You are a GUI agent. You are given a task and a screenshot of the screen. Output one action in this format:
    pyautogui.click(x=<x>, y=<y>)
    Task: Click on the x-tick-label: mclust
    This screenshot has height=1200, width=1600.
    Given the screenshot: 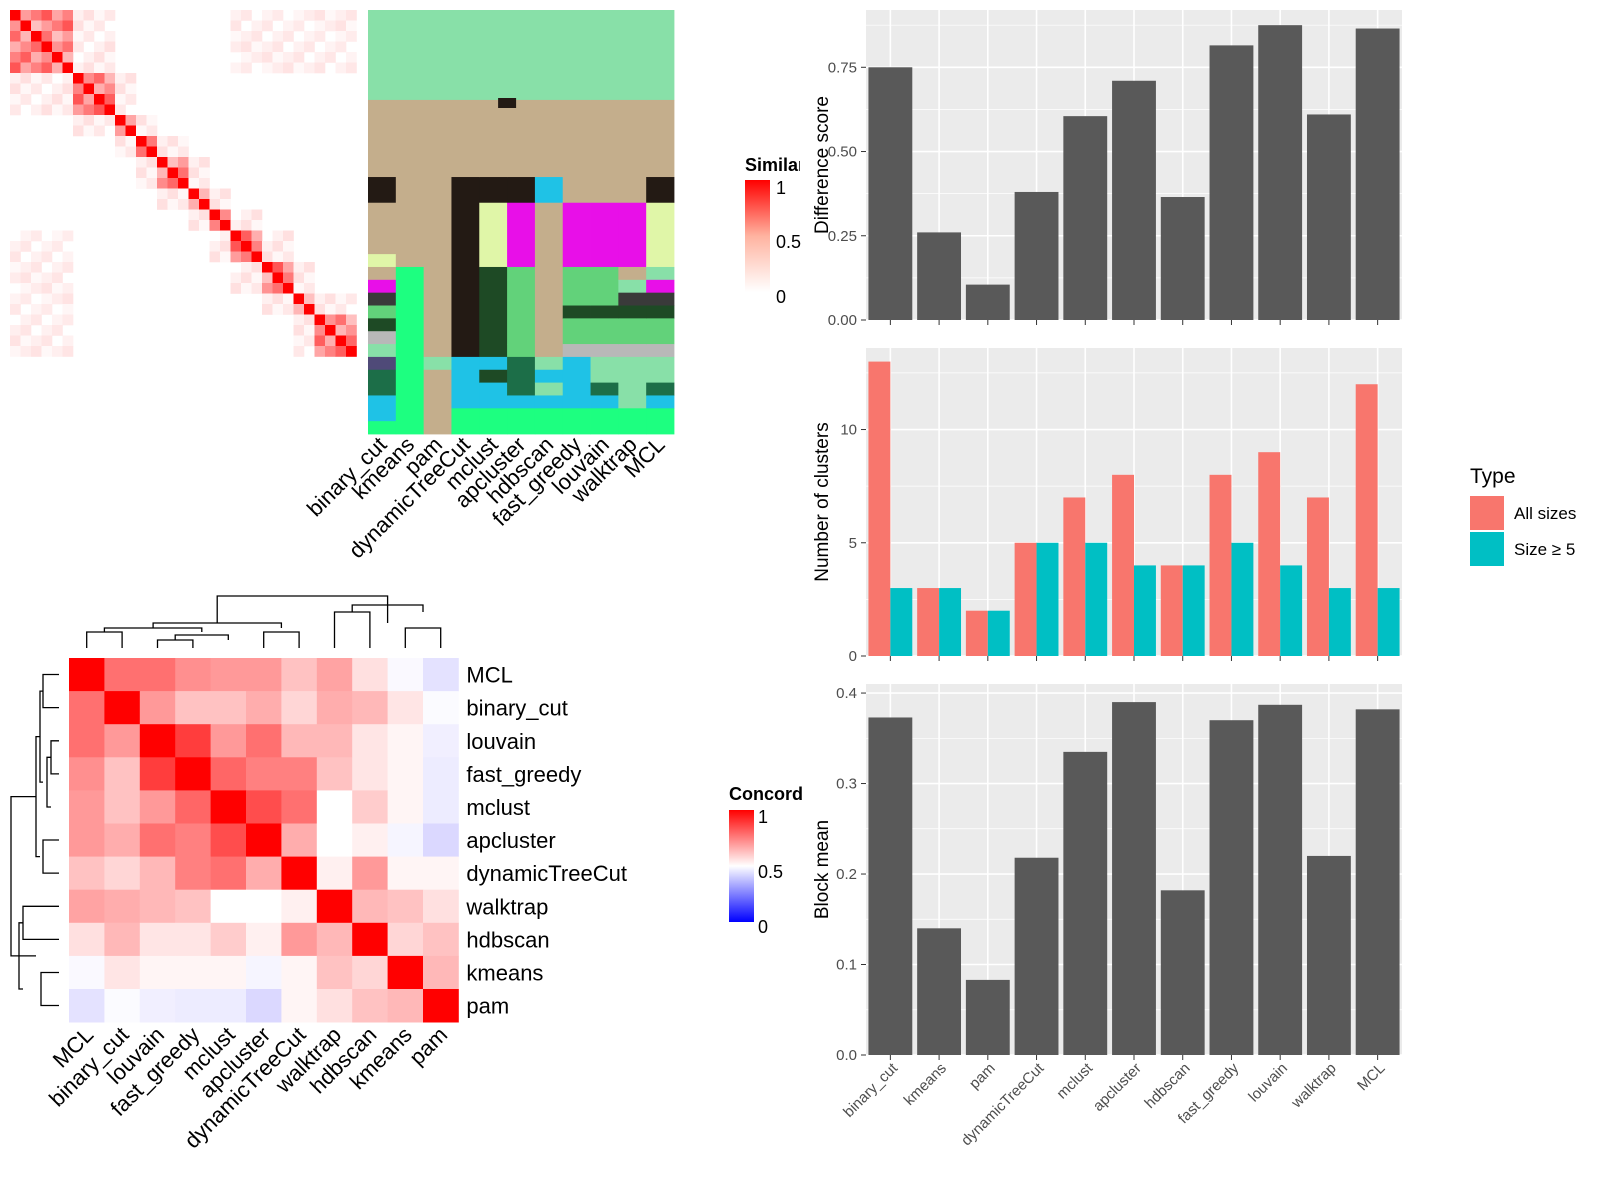 What is the action you would take?
    pyautogui.click(x=1074, y=1080)
    